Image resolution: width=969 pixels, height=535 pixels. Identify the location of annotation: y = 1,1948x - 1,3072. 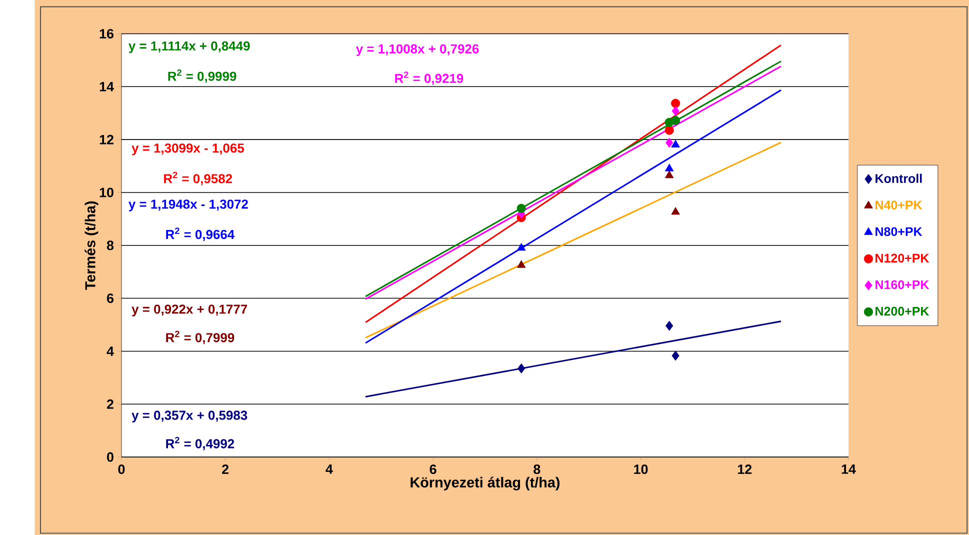
(188, 206).